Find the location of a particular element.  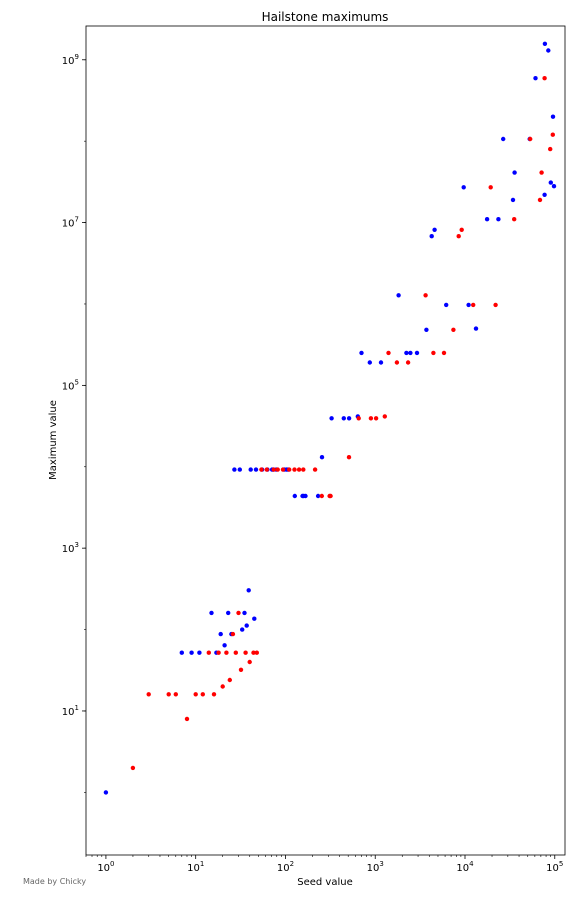

y-tick-label: 10⁵ is located at coordinates (70, 385).